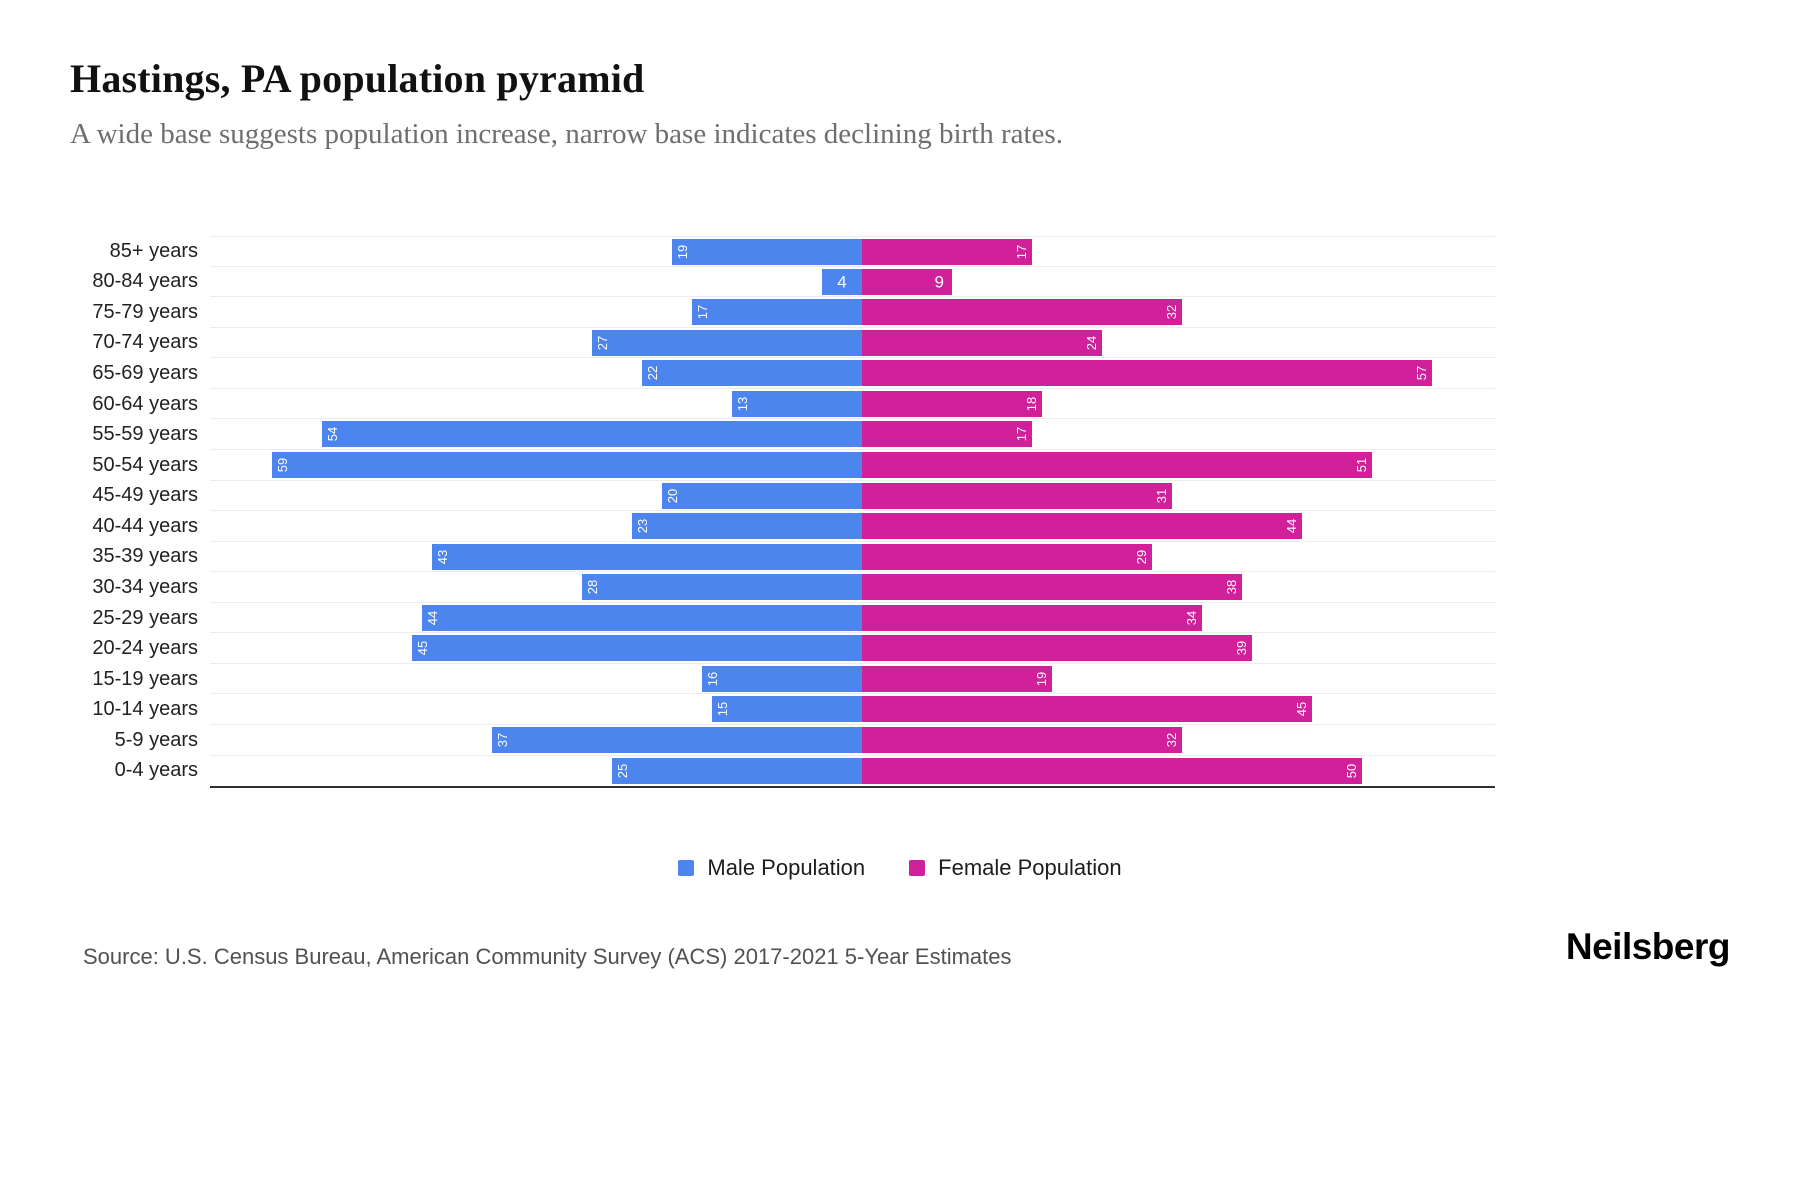 This screenshot has width=1800, height=1200. I want to click on row-plot-area: 43 29, so click(852, 557).